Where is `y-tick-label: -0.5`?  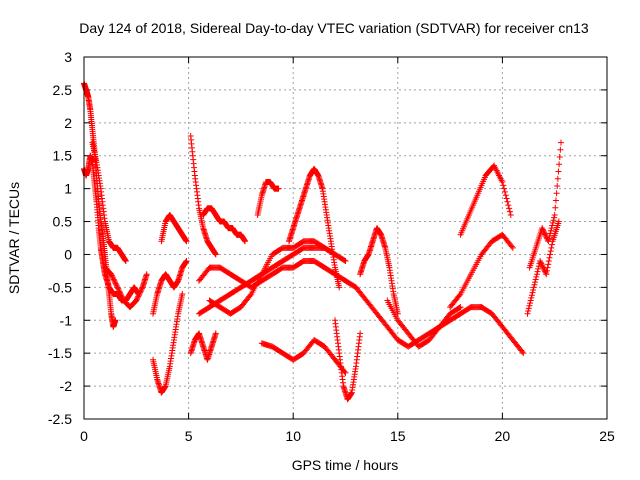 y-tick-label: -0.5 is located at coordinates (60, 287).